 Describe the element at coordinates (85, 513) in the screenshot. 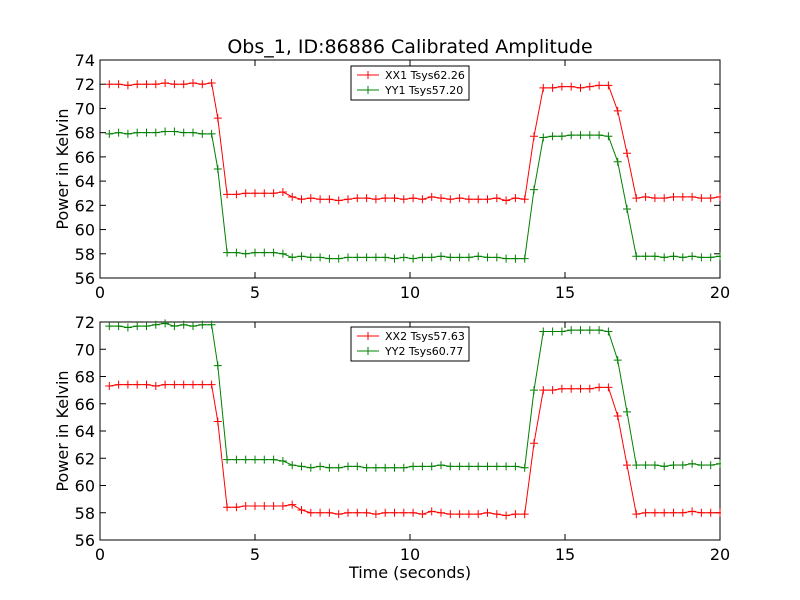

I see `y-tick-label: 58` at that location.